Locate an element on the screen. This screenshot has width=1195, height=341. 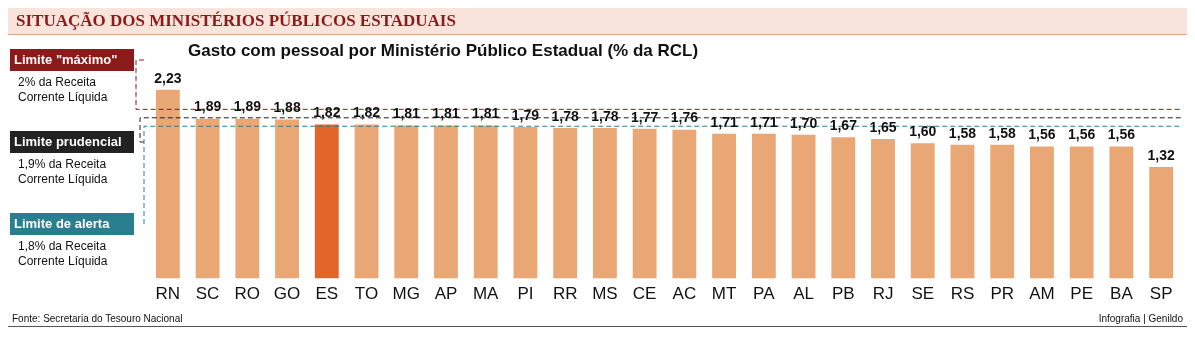
data-label: 1,79 is located at coordinates (525, 114).